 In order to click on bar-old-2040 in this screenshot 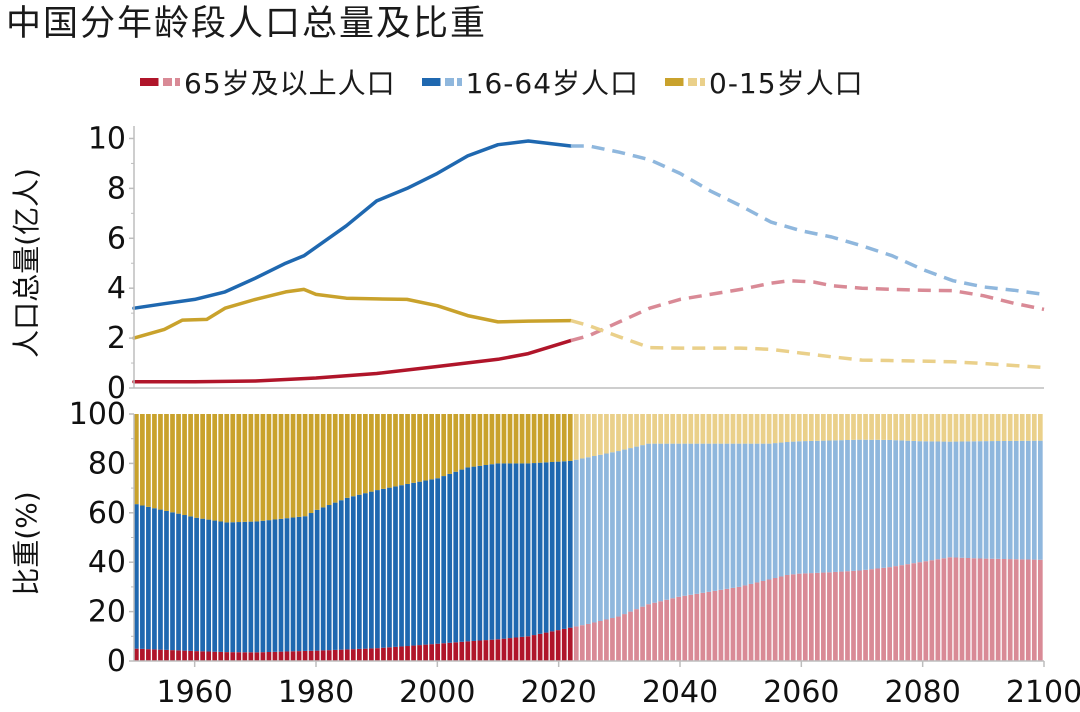, I will do `click(679, 628)`.